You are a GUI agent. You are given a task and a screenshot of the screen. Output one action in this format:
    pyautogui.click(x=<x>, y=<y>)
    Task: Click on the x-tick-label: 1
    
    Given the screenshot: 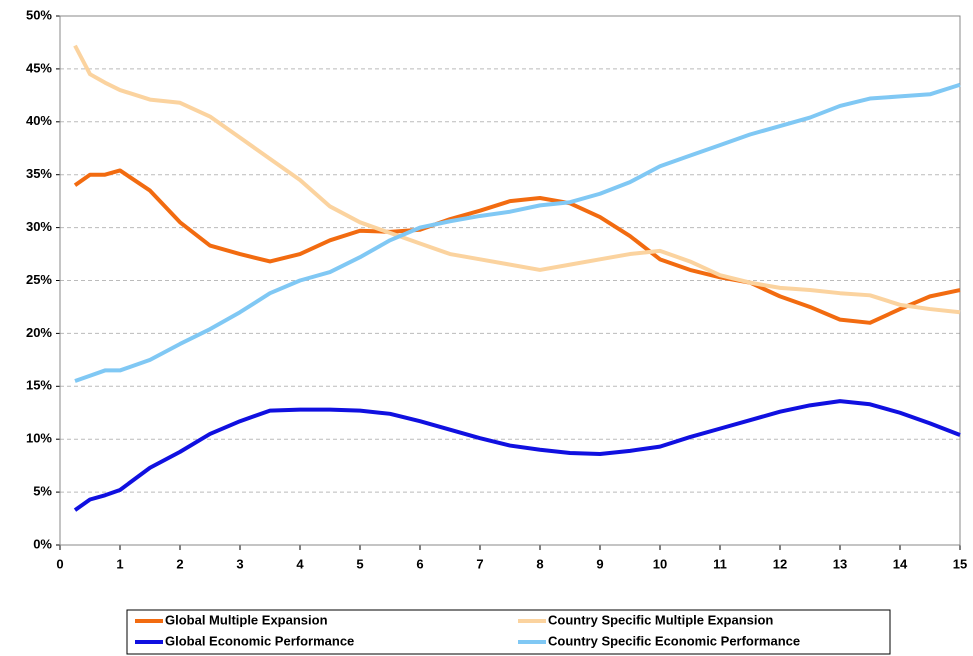 What is the action you would take?
    pyautogui.click(x=119, y=563)
    